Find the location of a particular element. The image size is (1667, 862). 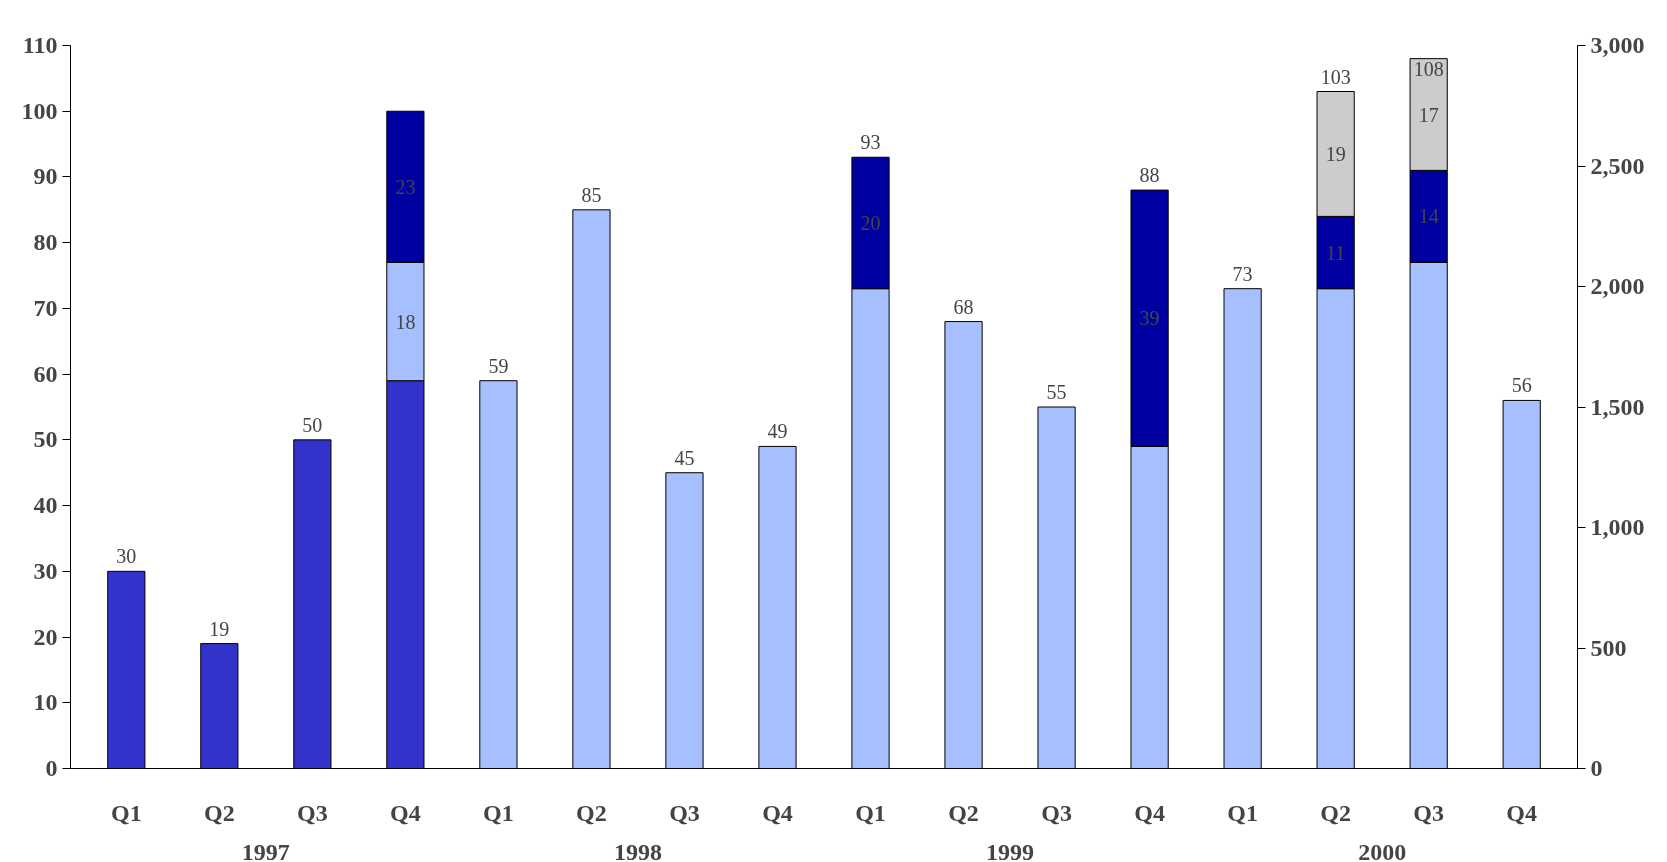

data-label: 20 is located at coordinates (870, 222).